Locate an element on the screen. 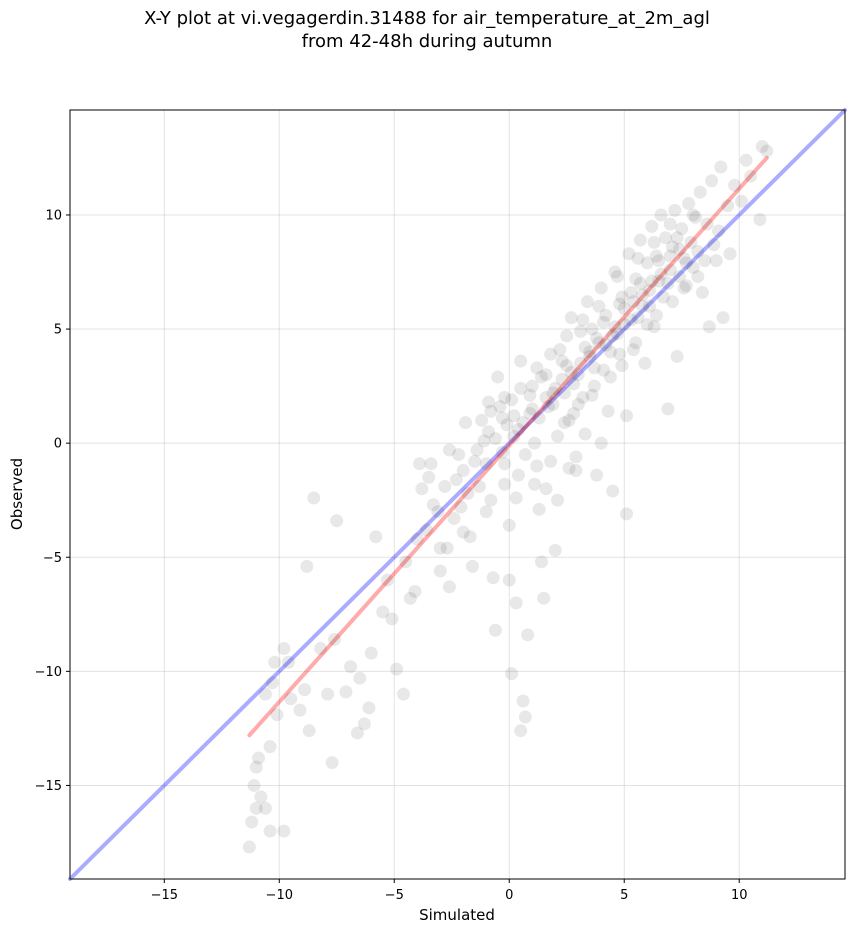  y-tick-label: −15 is located at coordinates (48, 786).